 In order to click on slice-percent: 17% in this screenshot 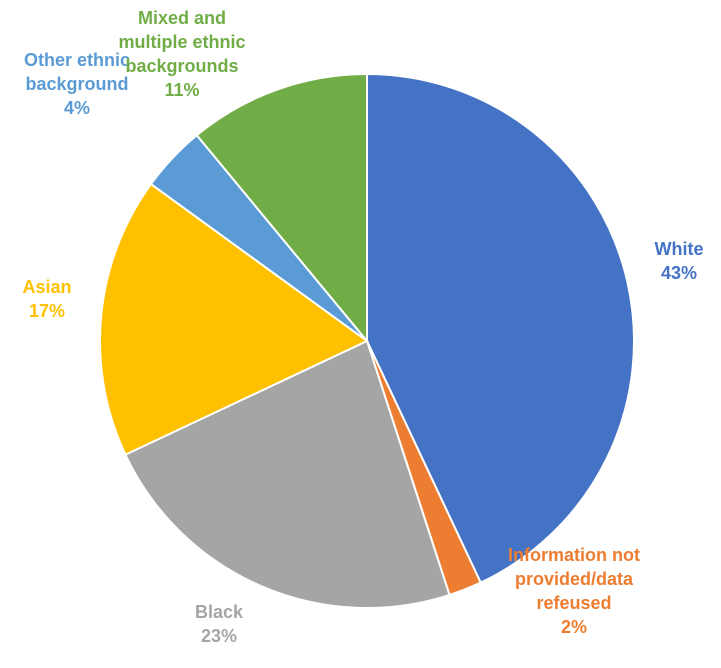, I will do `click(47, 311)`.